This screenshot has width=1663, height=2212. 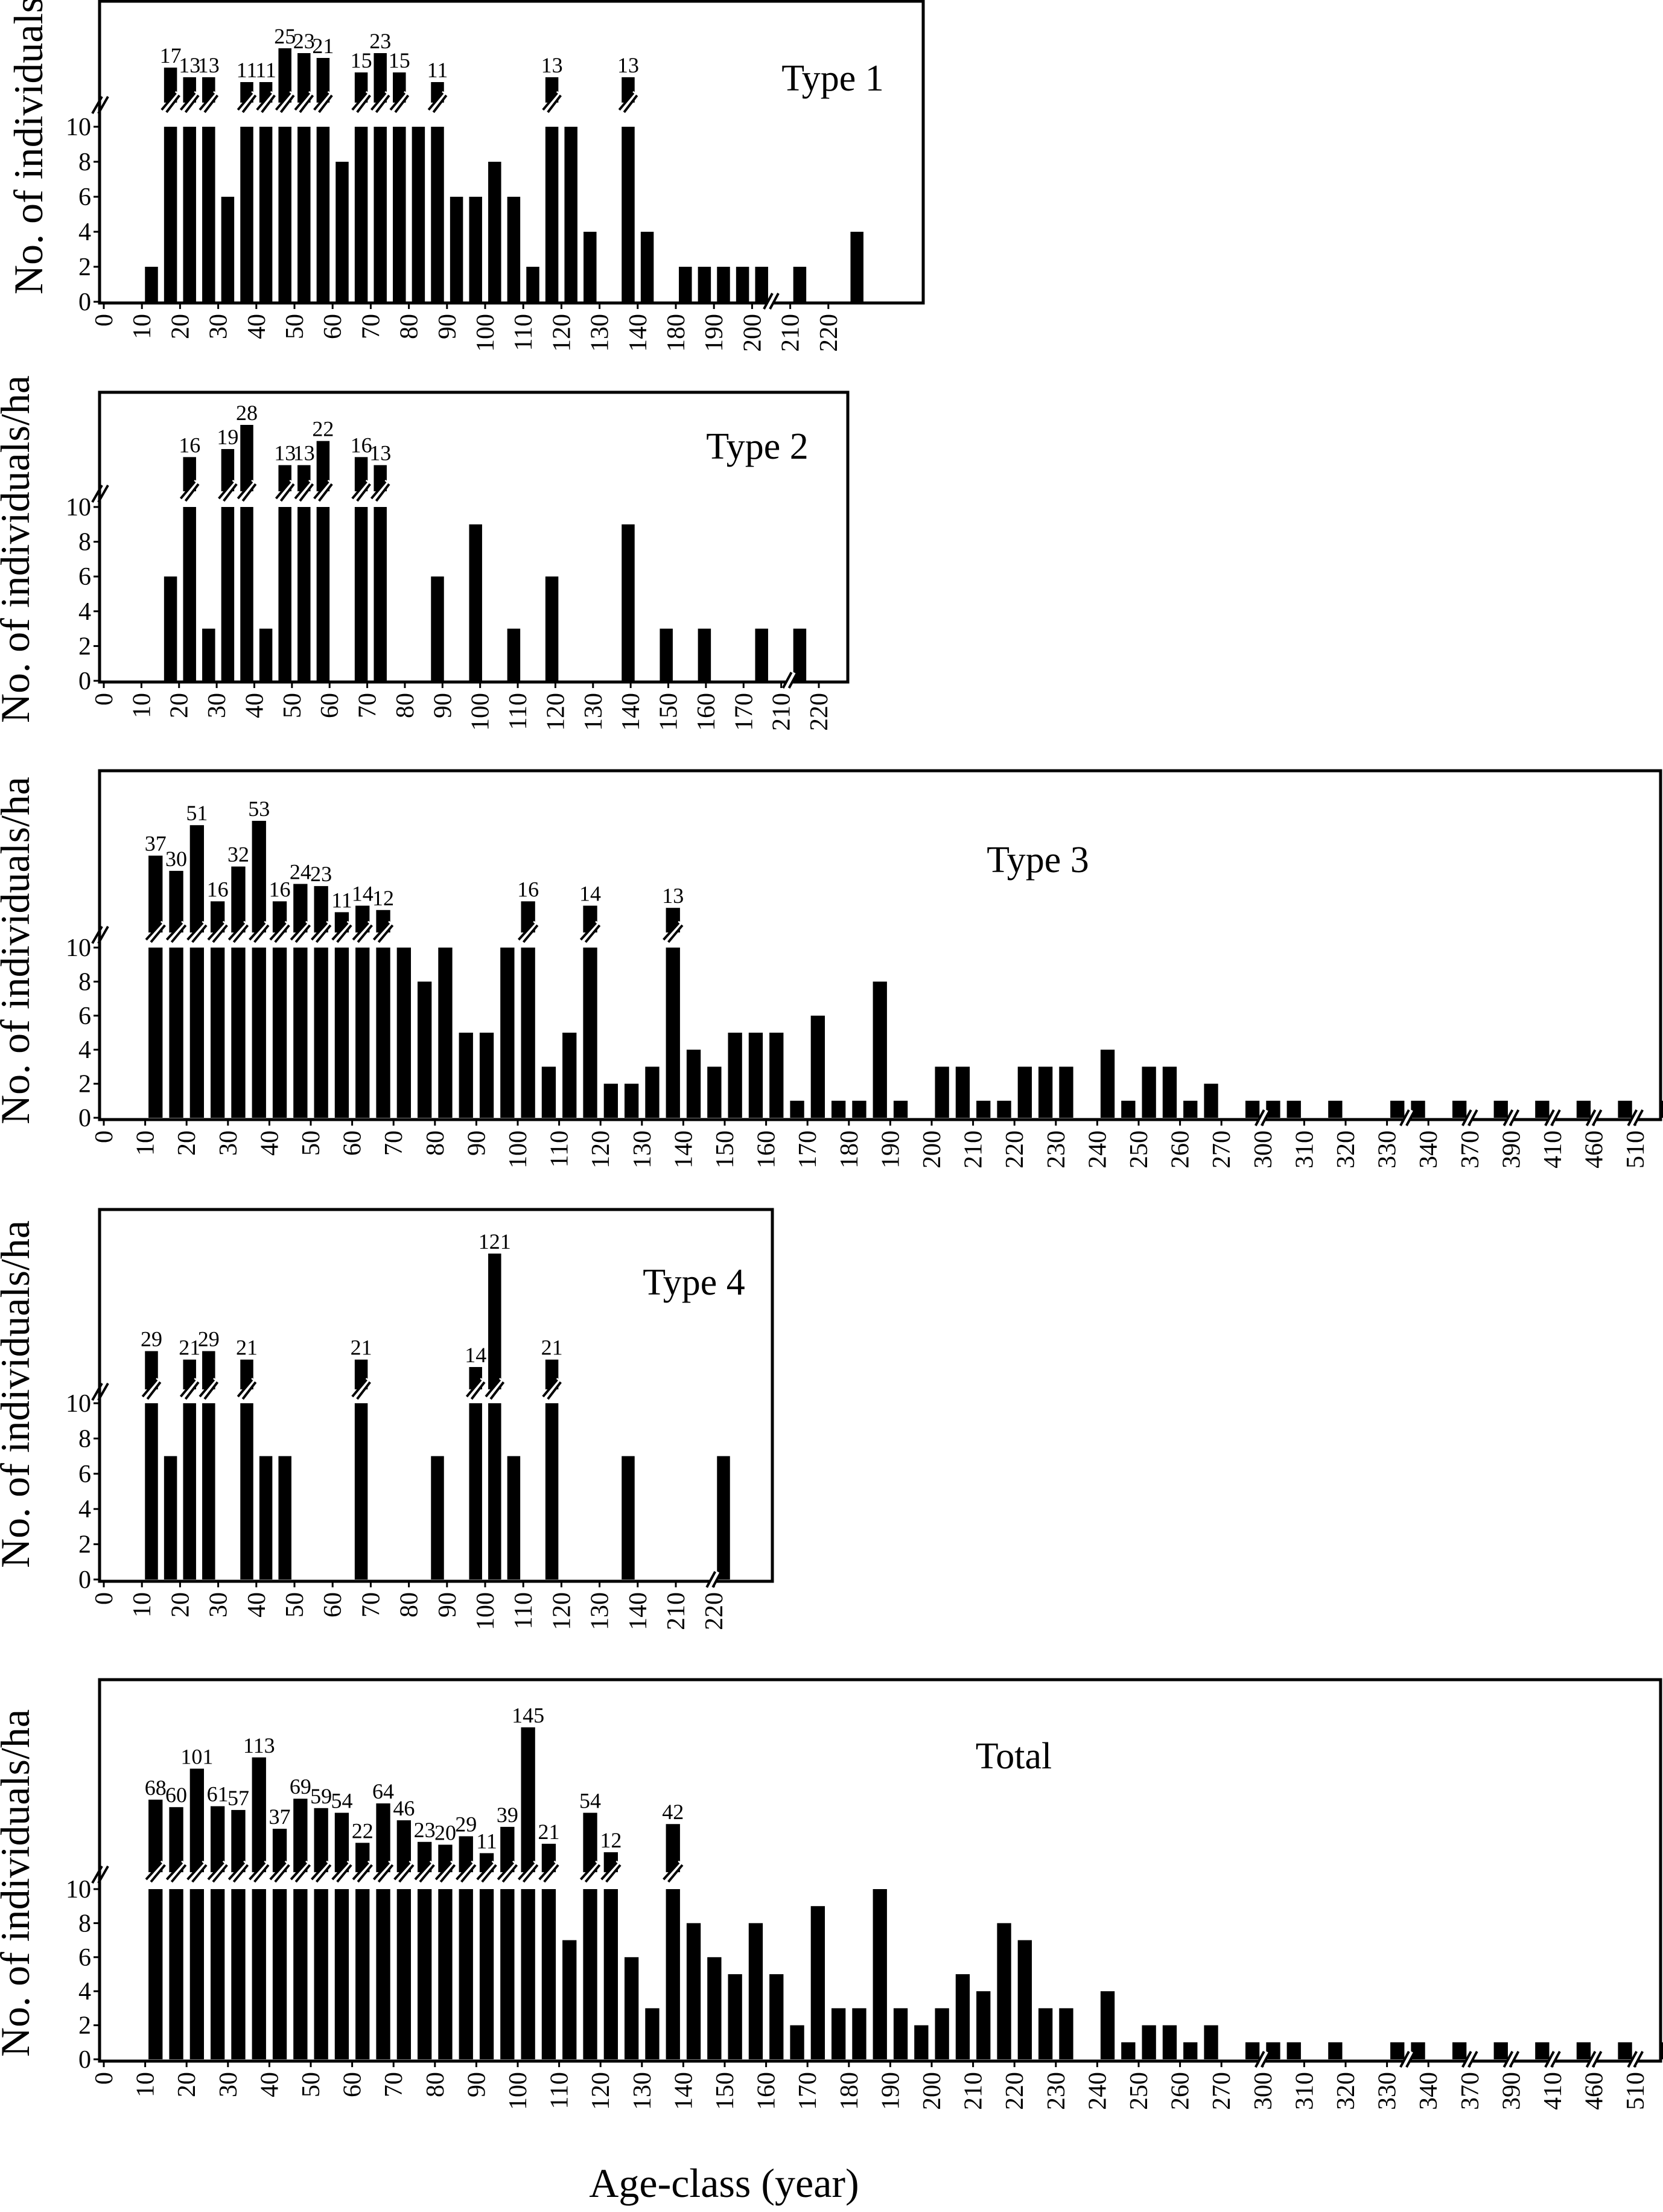 What do you see at coordinates (1471, 1149) in the screenshot?
I see `x-tick-label: 370` at bounding box center [1471, 1149].